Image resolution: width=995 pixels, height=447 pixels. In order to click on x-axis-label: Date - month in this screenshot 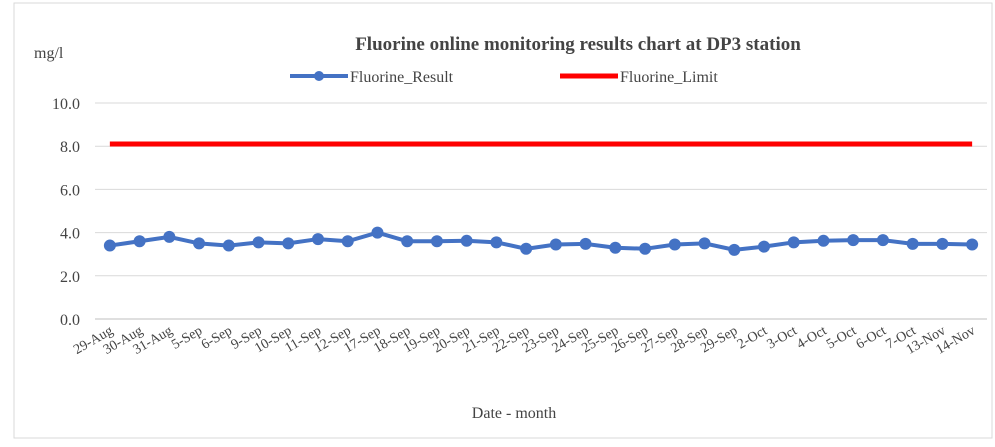, I will do `click(514, 413)`.